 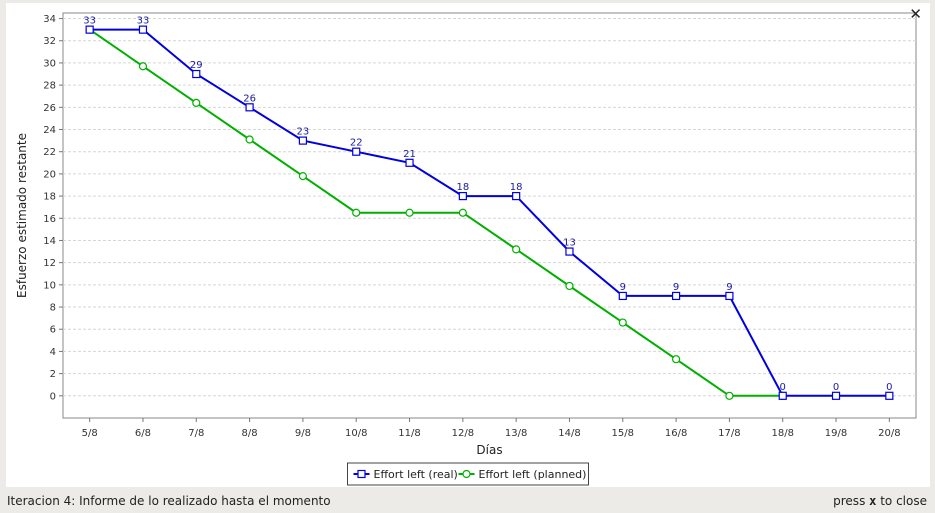 I want to click on legend-label-planned: Effort left (planned), so click(x=533, y=474).